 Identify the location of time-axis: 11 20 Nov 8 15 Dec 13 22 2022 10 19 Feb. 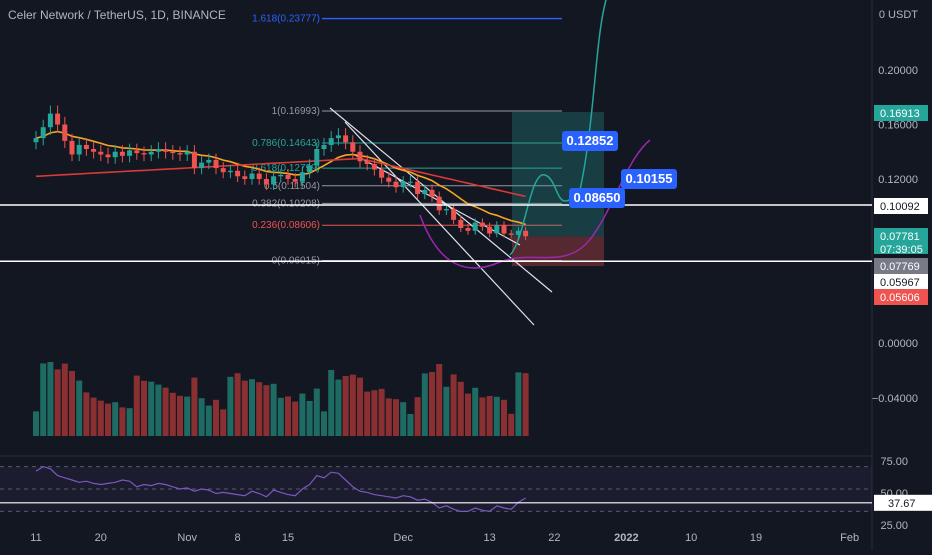
(444, 538).